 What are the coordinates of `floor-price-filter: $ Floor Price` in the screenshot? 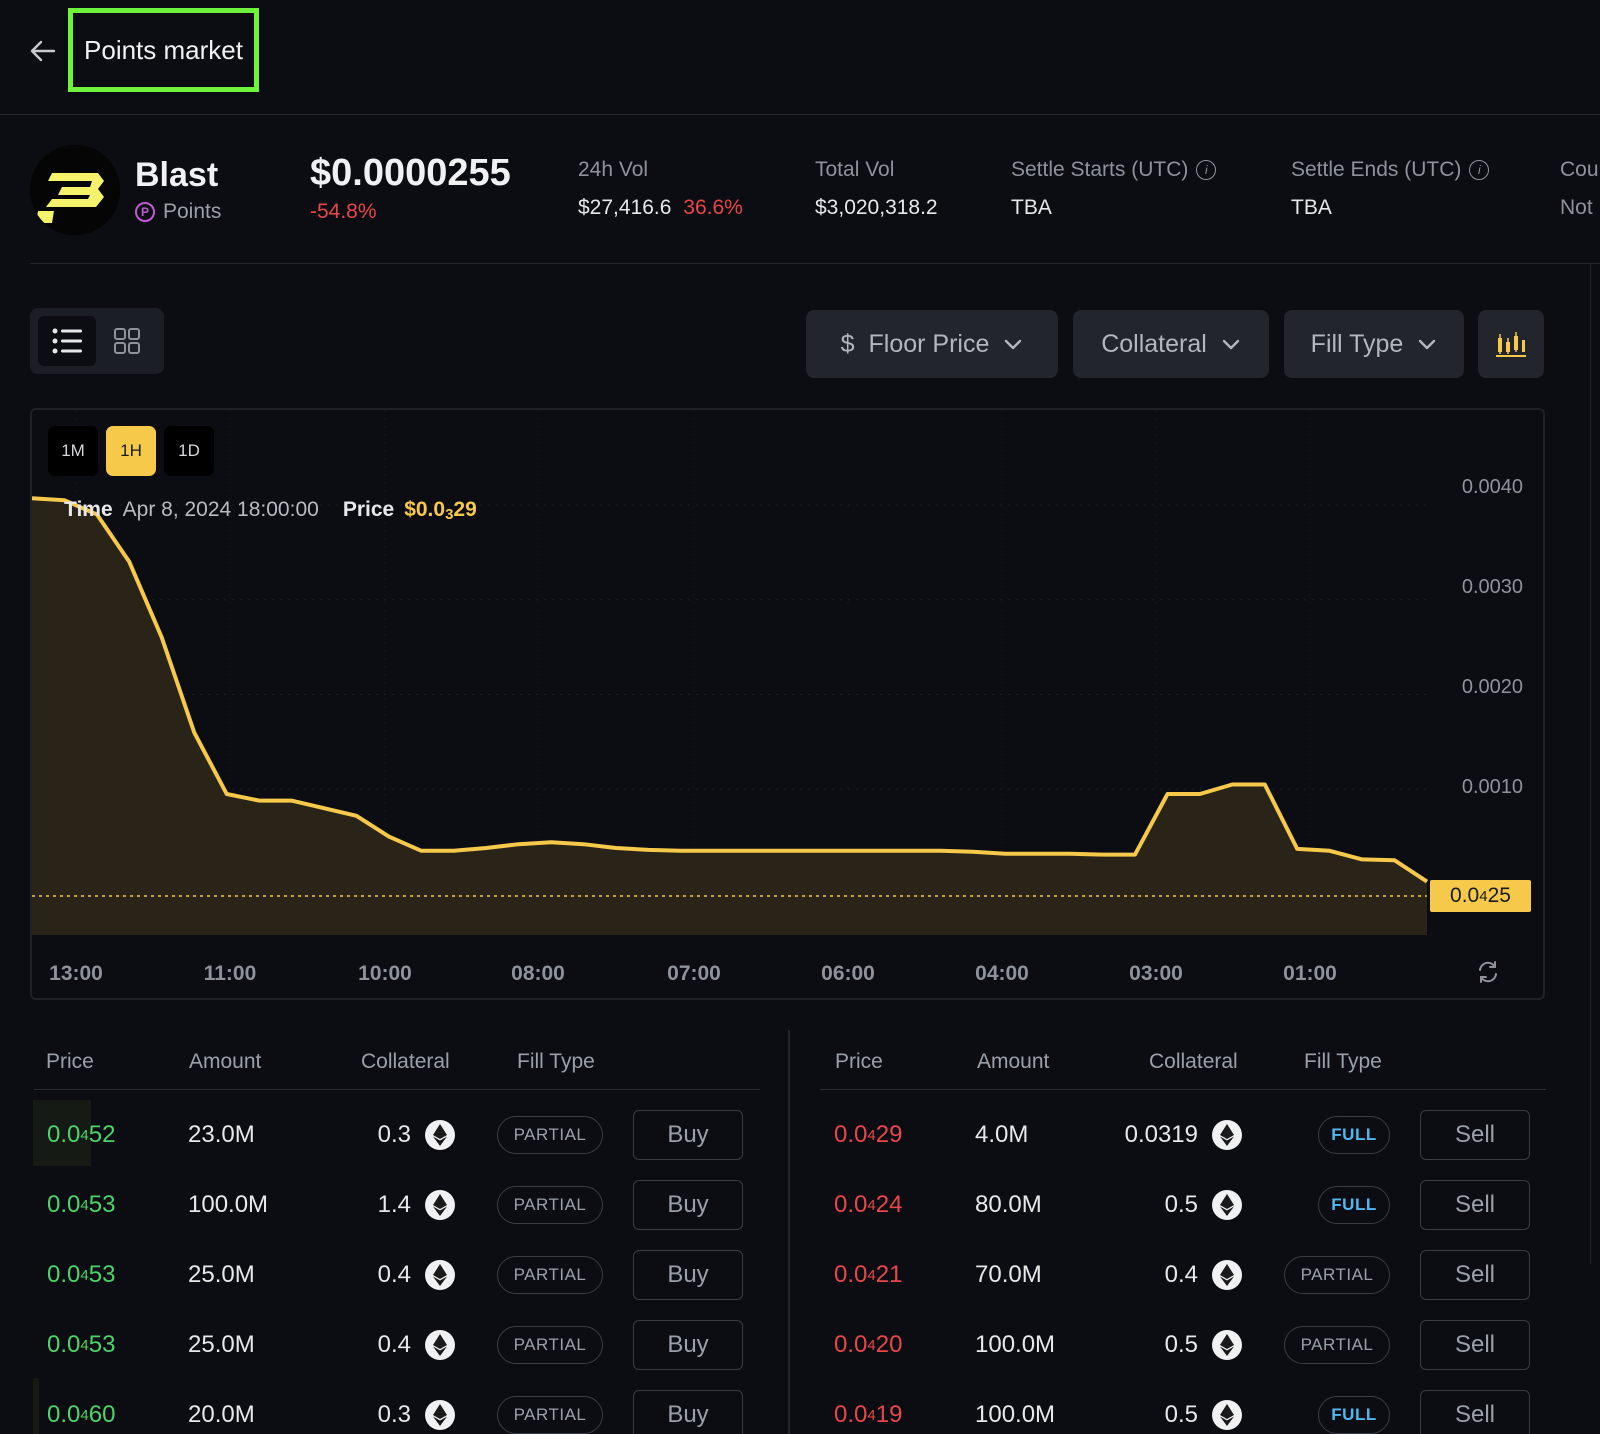 It's located at (932, 344).